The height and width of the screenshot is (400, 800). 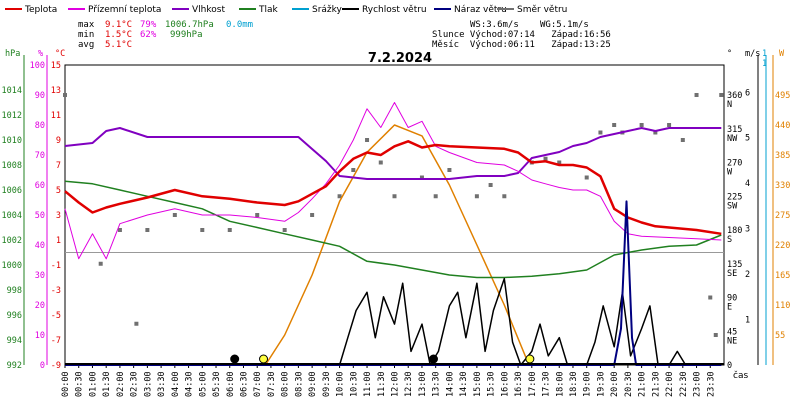 What do you see at coordinates (780, 336) in the screenshot?
I see `solar-tick: 55` at bounding box center [780, 336].